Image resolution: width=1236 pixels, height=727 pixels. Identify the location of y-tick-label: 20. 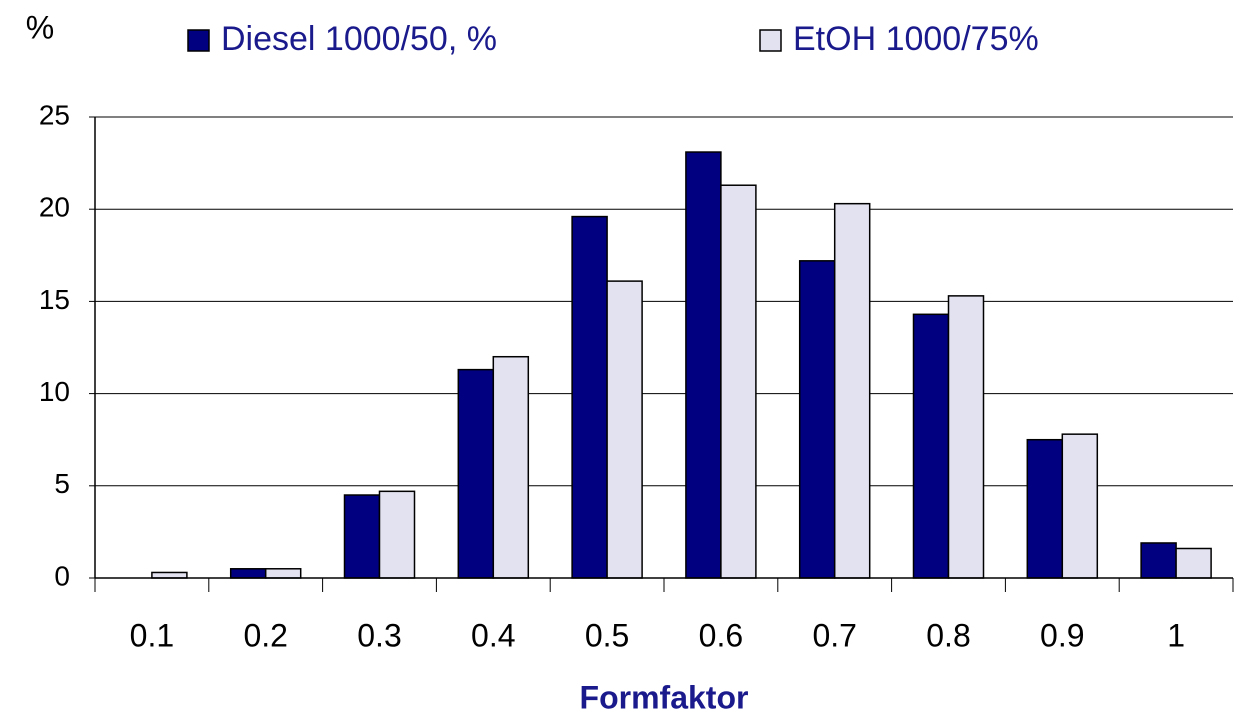
(54, 207).